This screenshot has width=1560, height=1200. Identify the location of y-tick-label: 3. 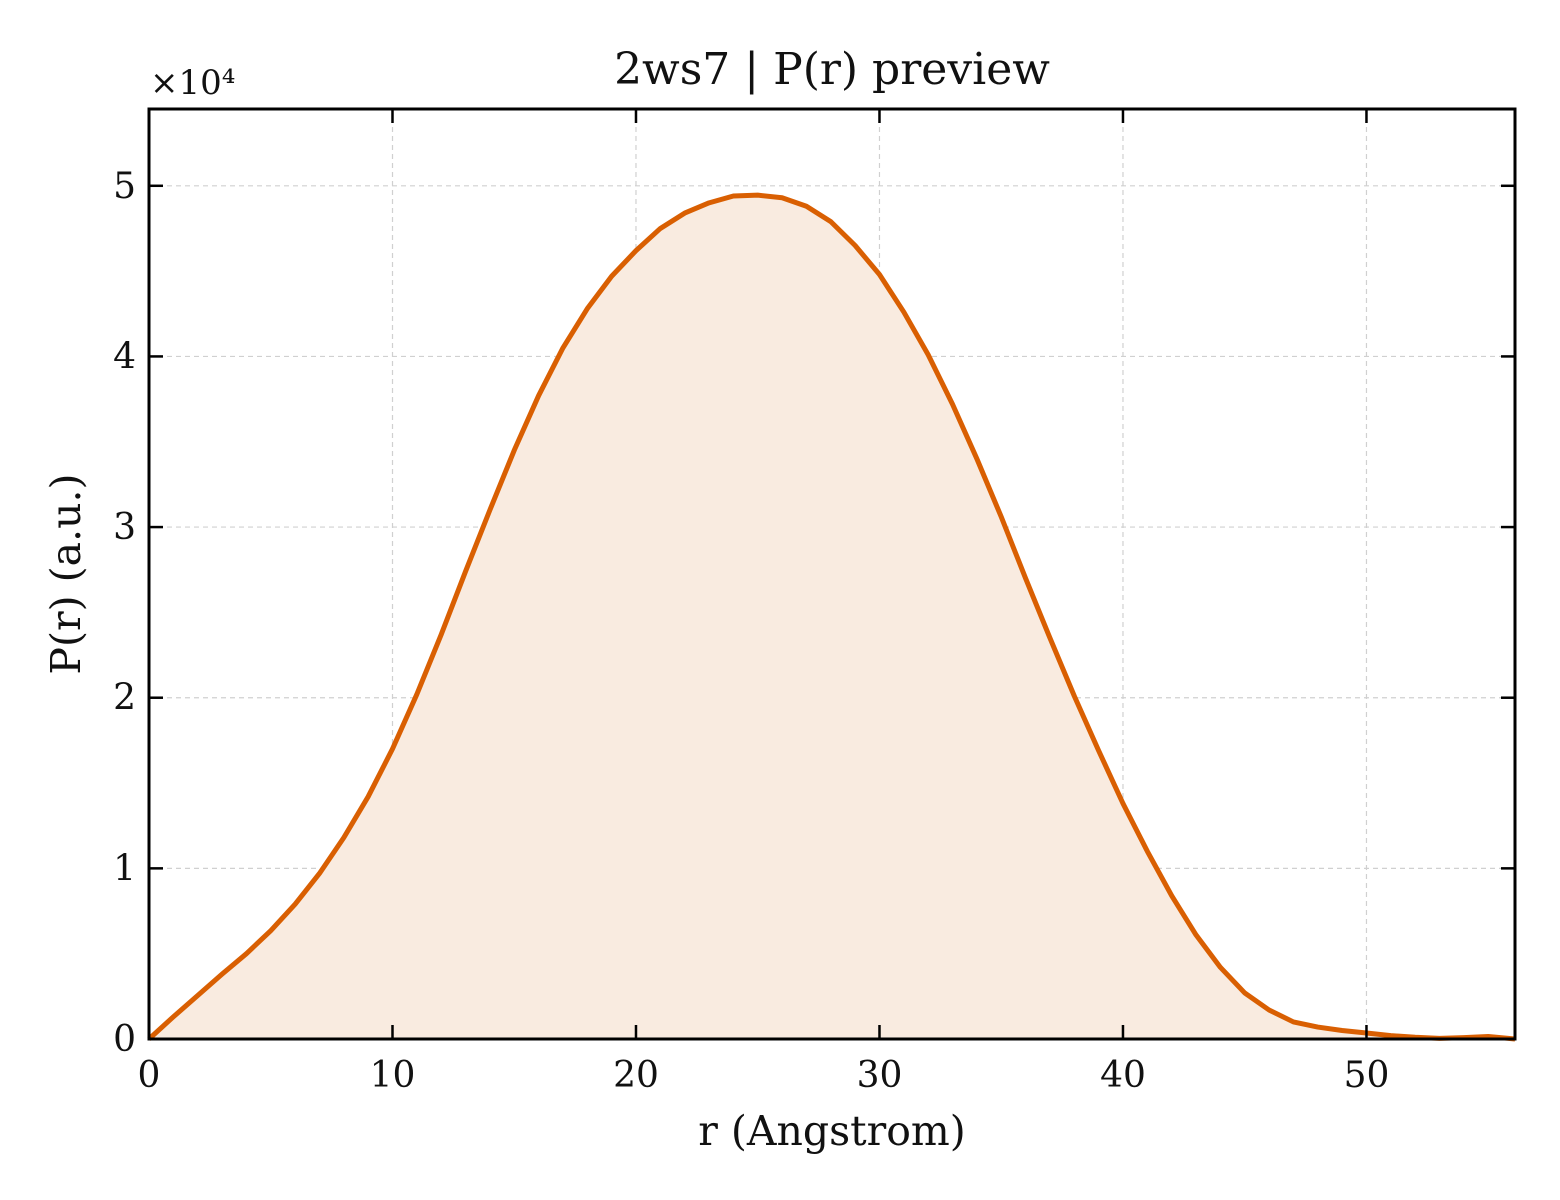
(124, 527).